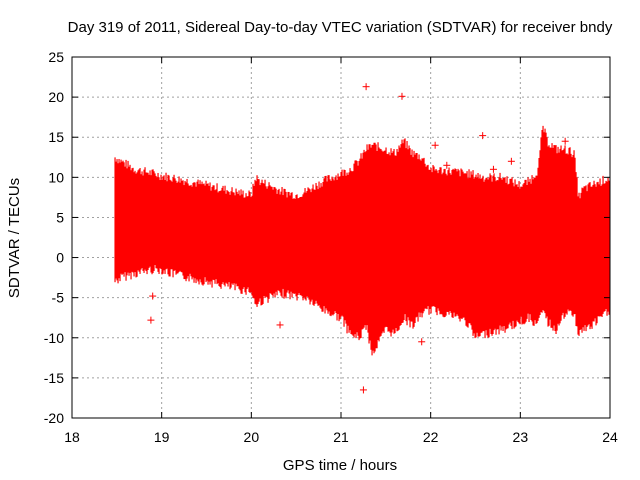  What do you see at coordinates (521, 437) in the screenshot?
I see `x-tick-label: 23` at bounding box center [521, 437].